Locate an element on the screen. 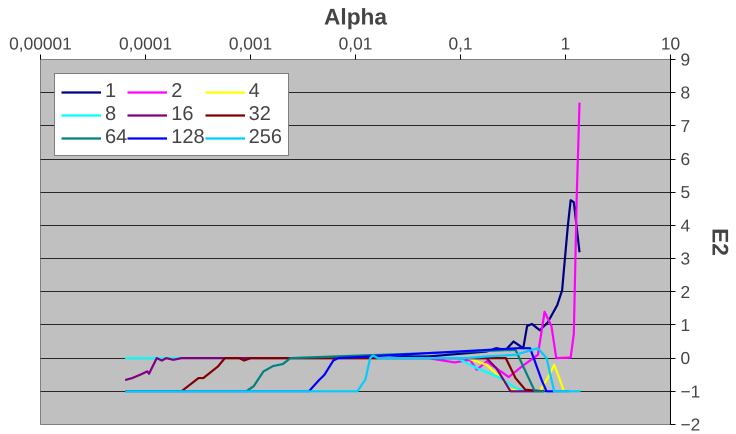 The width and height of the screenshot is (736, 434). y2-tick-label: 2 is located at coordinates (685, 292).